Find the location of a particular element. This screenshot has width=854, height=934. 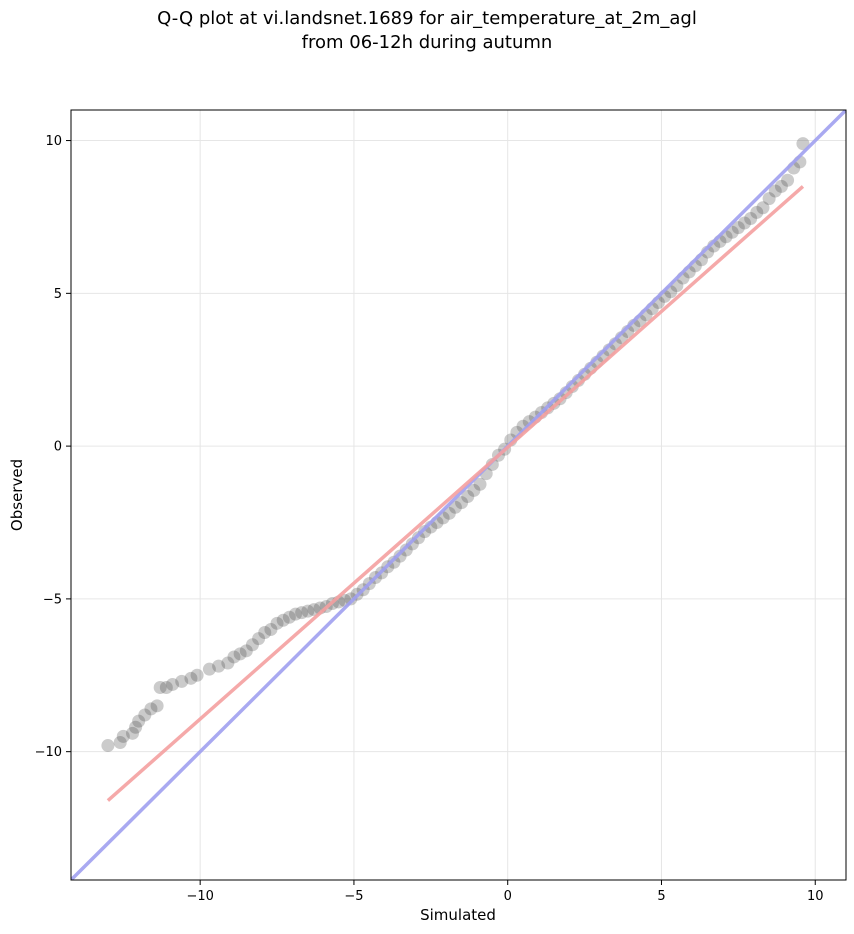

x-tick-label: −5 is located at coordinates (353, 896).